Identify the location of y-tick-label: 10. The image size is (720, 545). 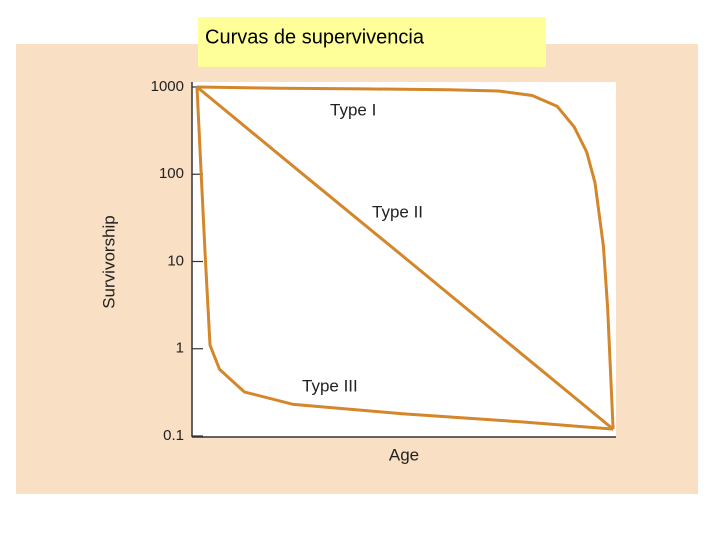
(175, 260).